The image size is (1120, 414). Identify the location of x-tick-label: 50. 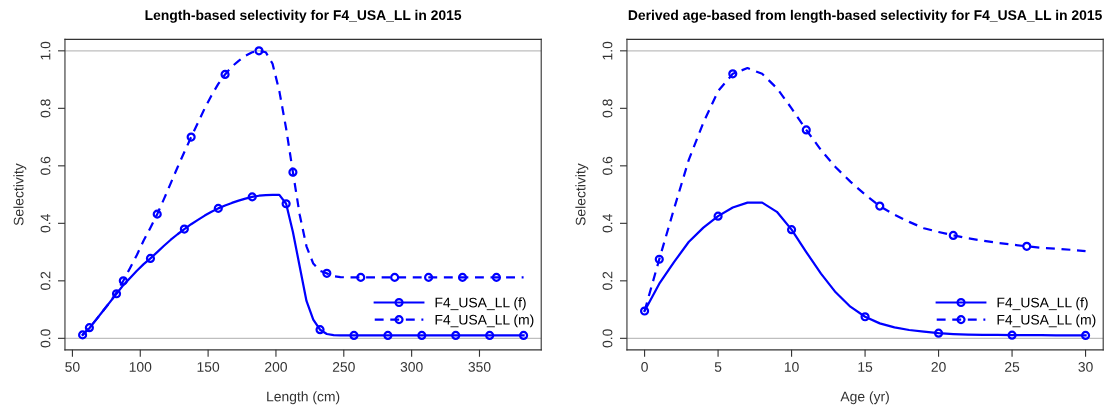
(72, 367).